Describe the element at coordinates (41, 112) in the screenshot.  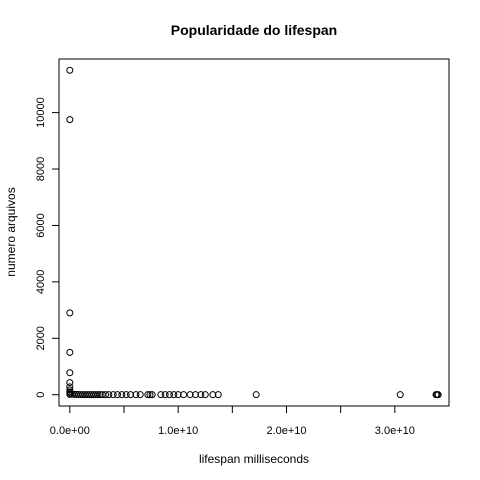
I see `y-tick-label: 10000` at that location.